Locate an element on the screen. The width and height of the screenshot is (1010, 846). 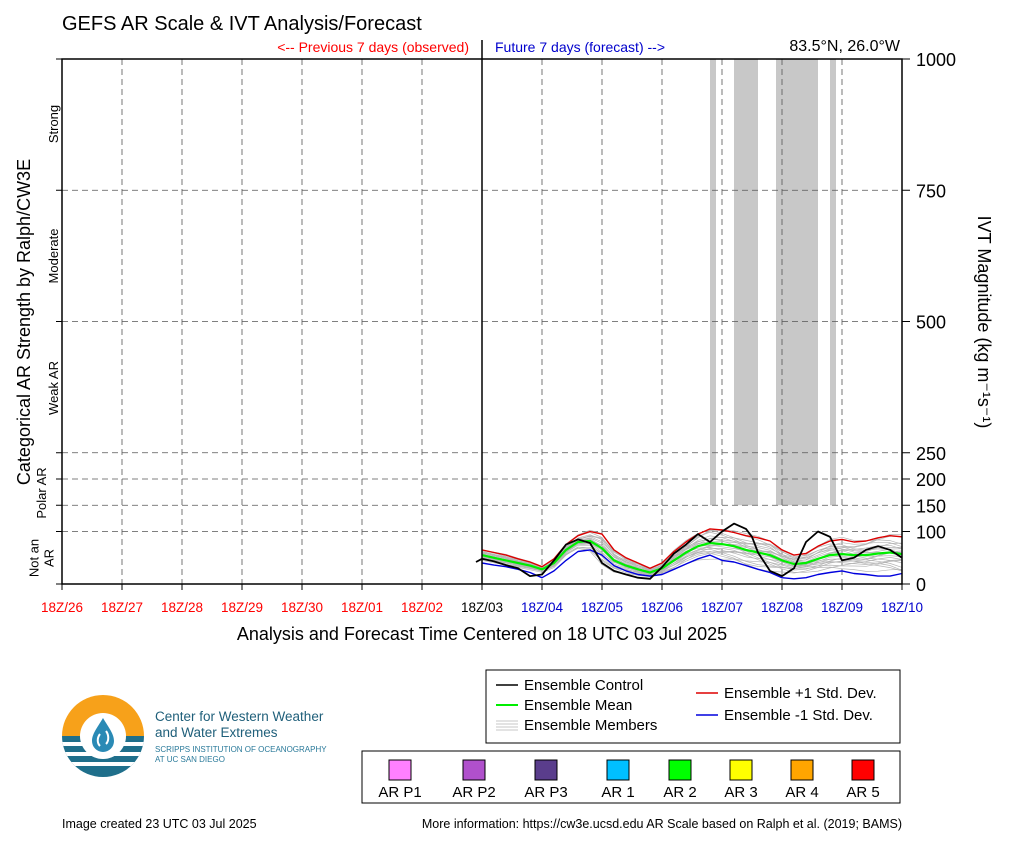
ensemble-control-line is located at coordinates (689, 551).